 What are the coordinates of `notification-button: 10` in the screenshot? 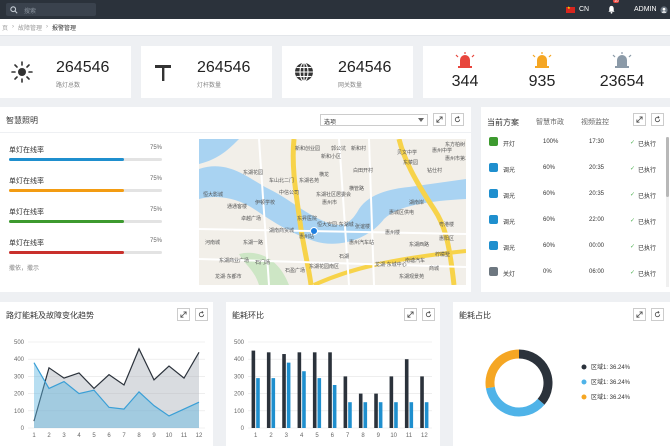 It's located at (613, 9).